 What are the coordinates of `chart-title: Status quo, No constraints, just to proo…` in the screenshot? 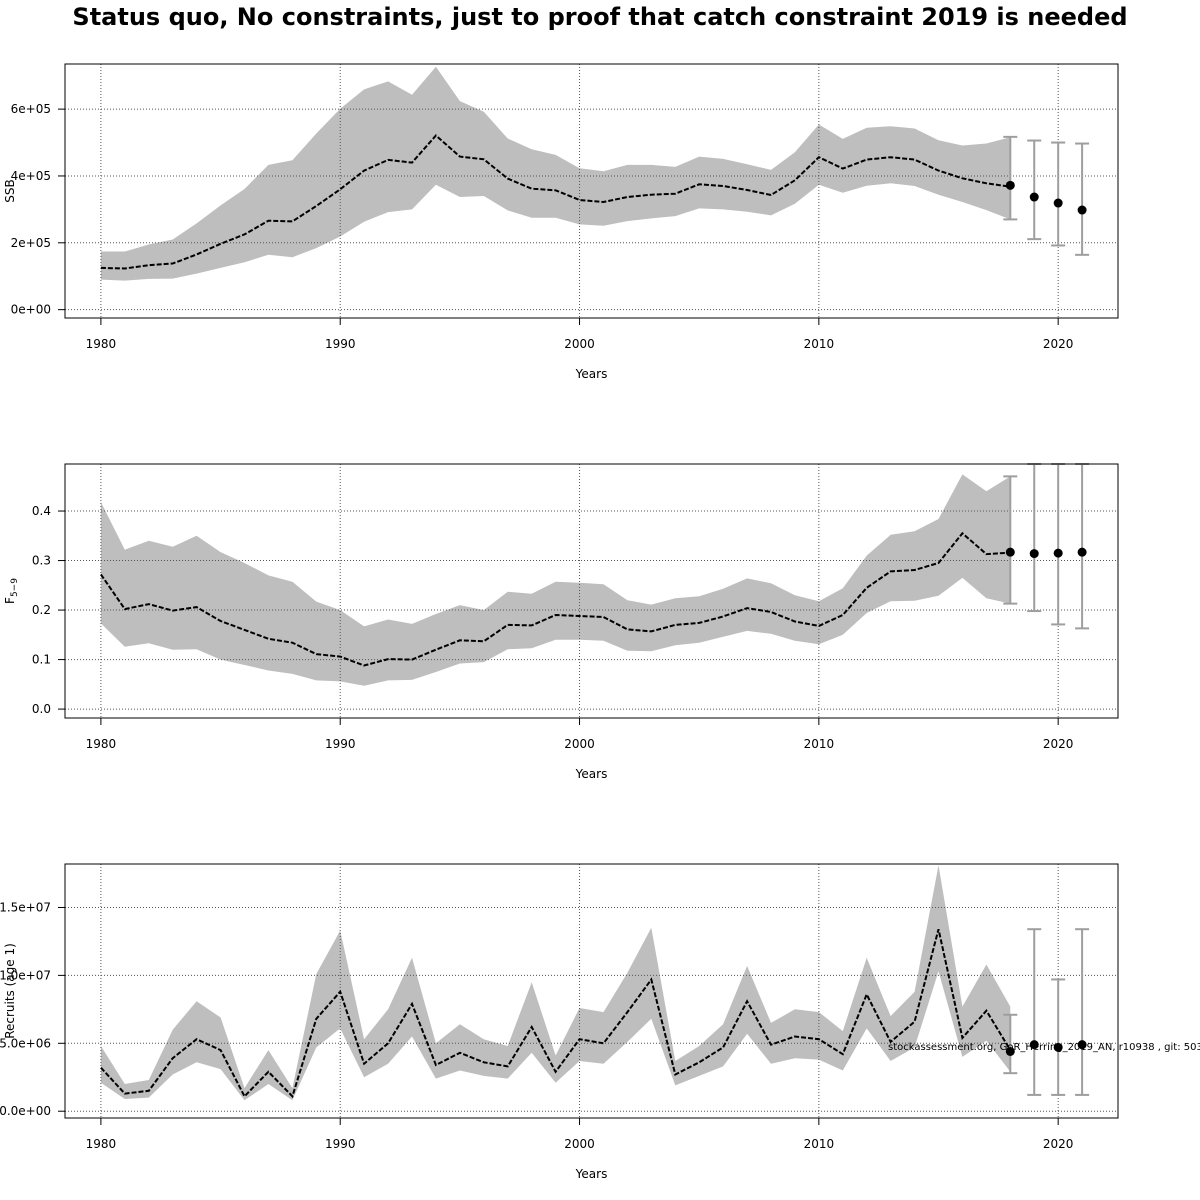 It's located at (600, 17).